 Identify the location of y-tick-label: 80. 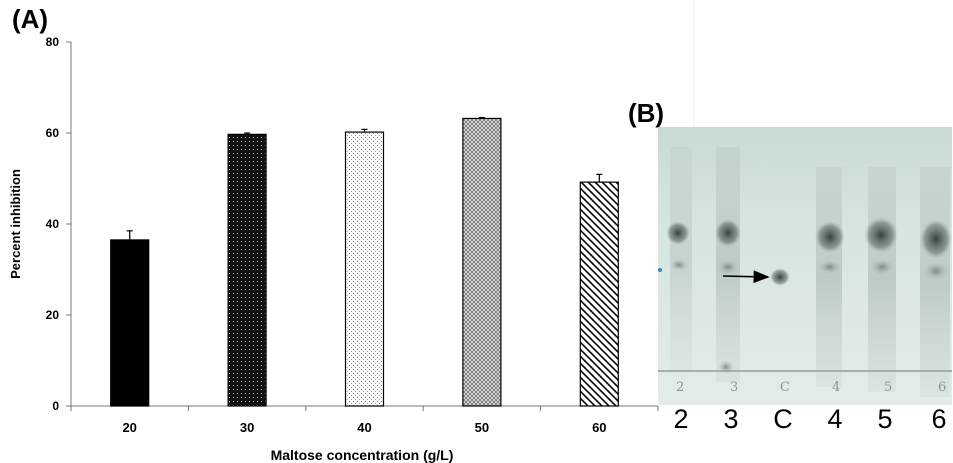
(53, 42).